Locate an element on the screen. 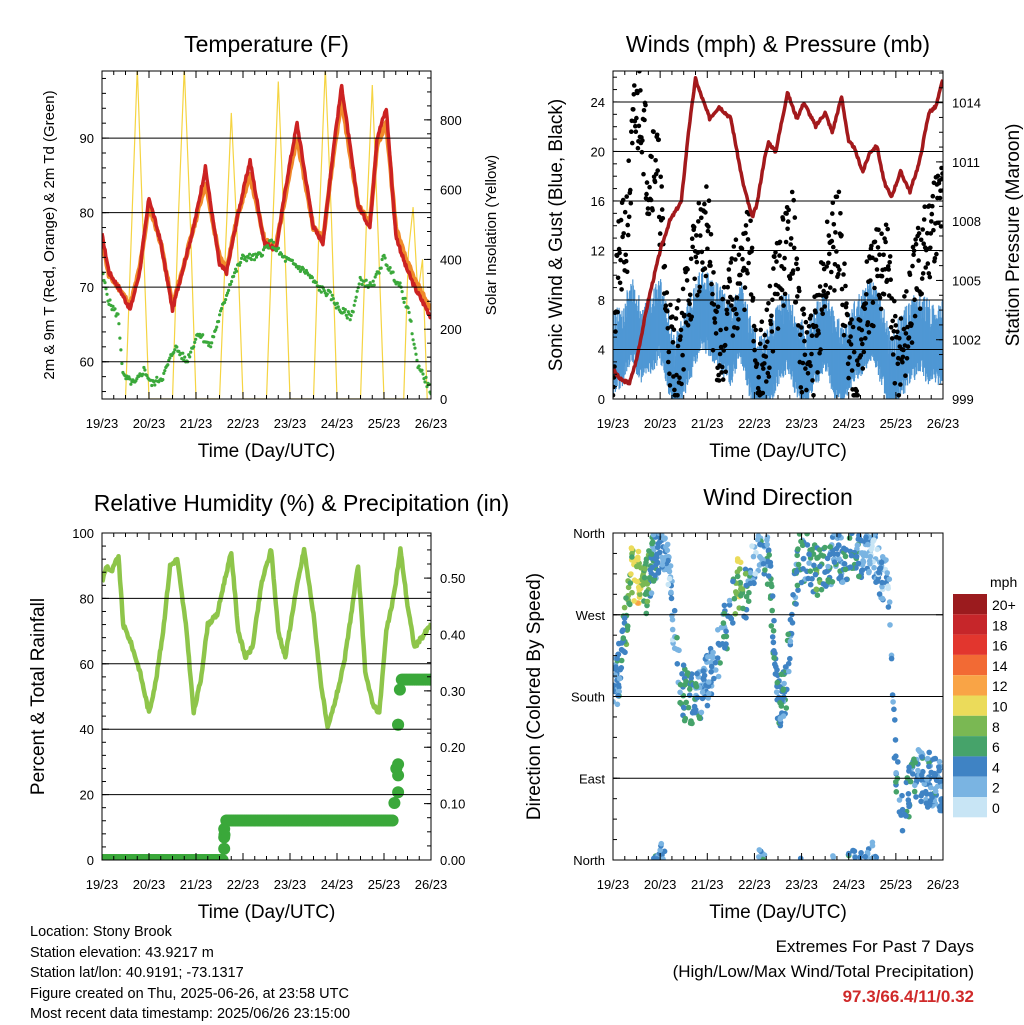  y2-axis-label-1: Solar Insolation (Yellow) is located at coordinates (491, 235).